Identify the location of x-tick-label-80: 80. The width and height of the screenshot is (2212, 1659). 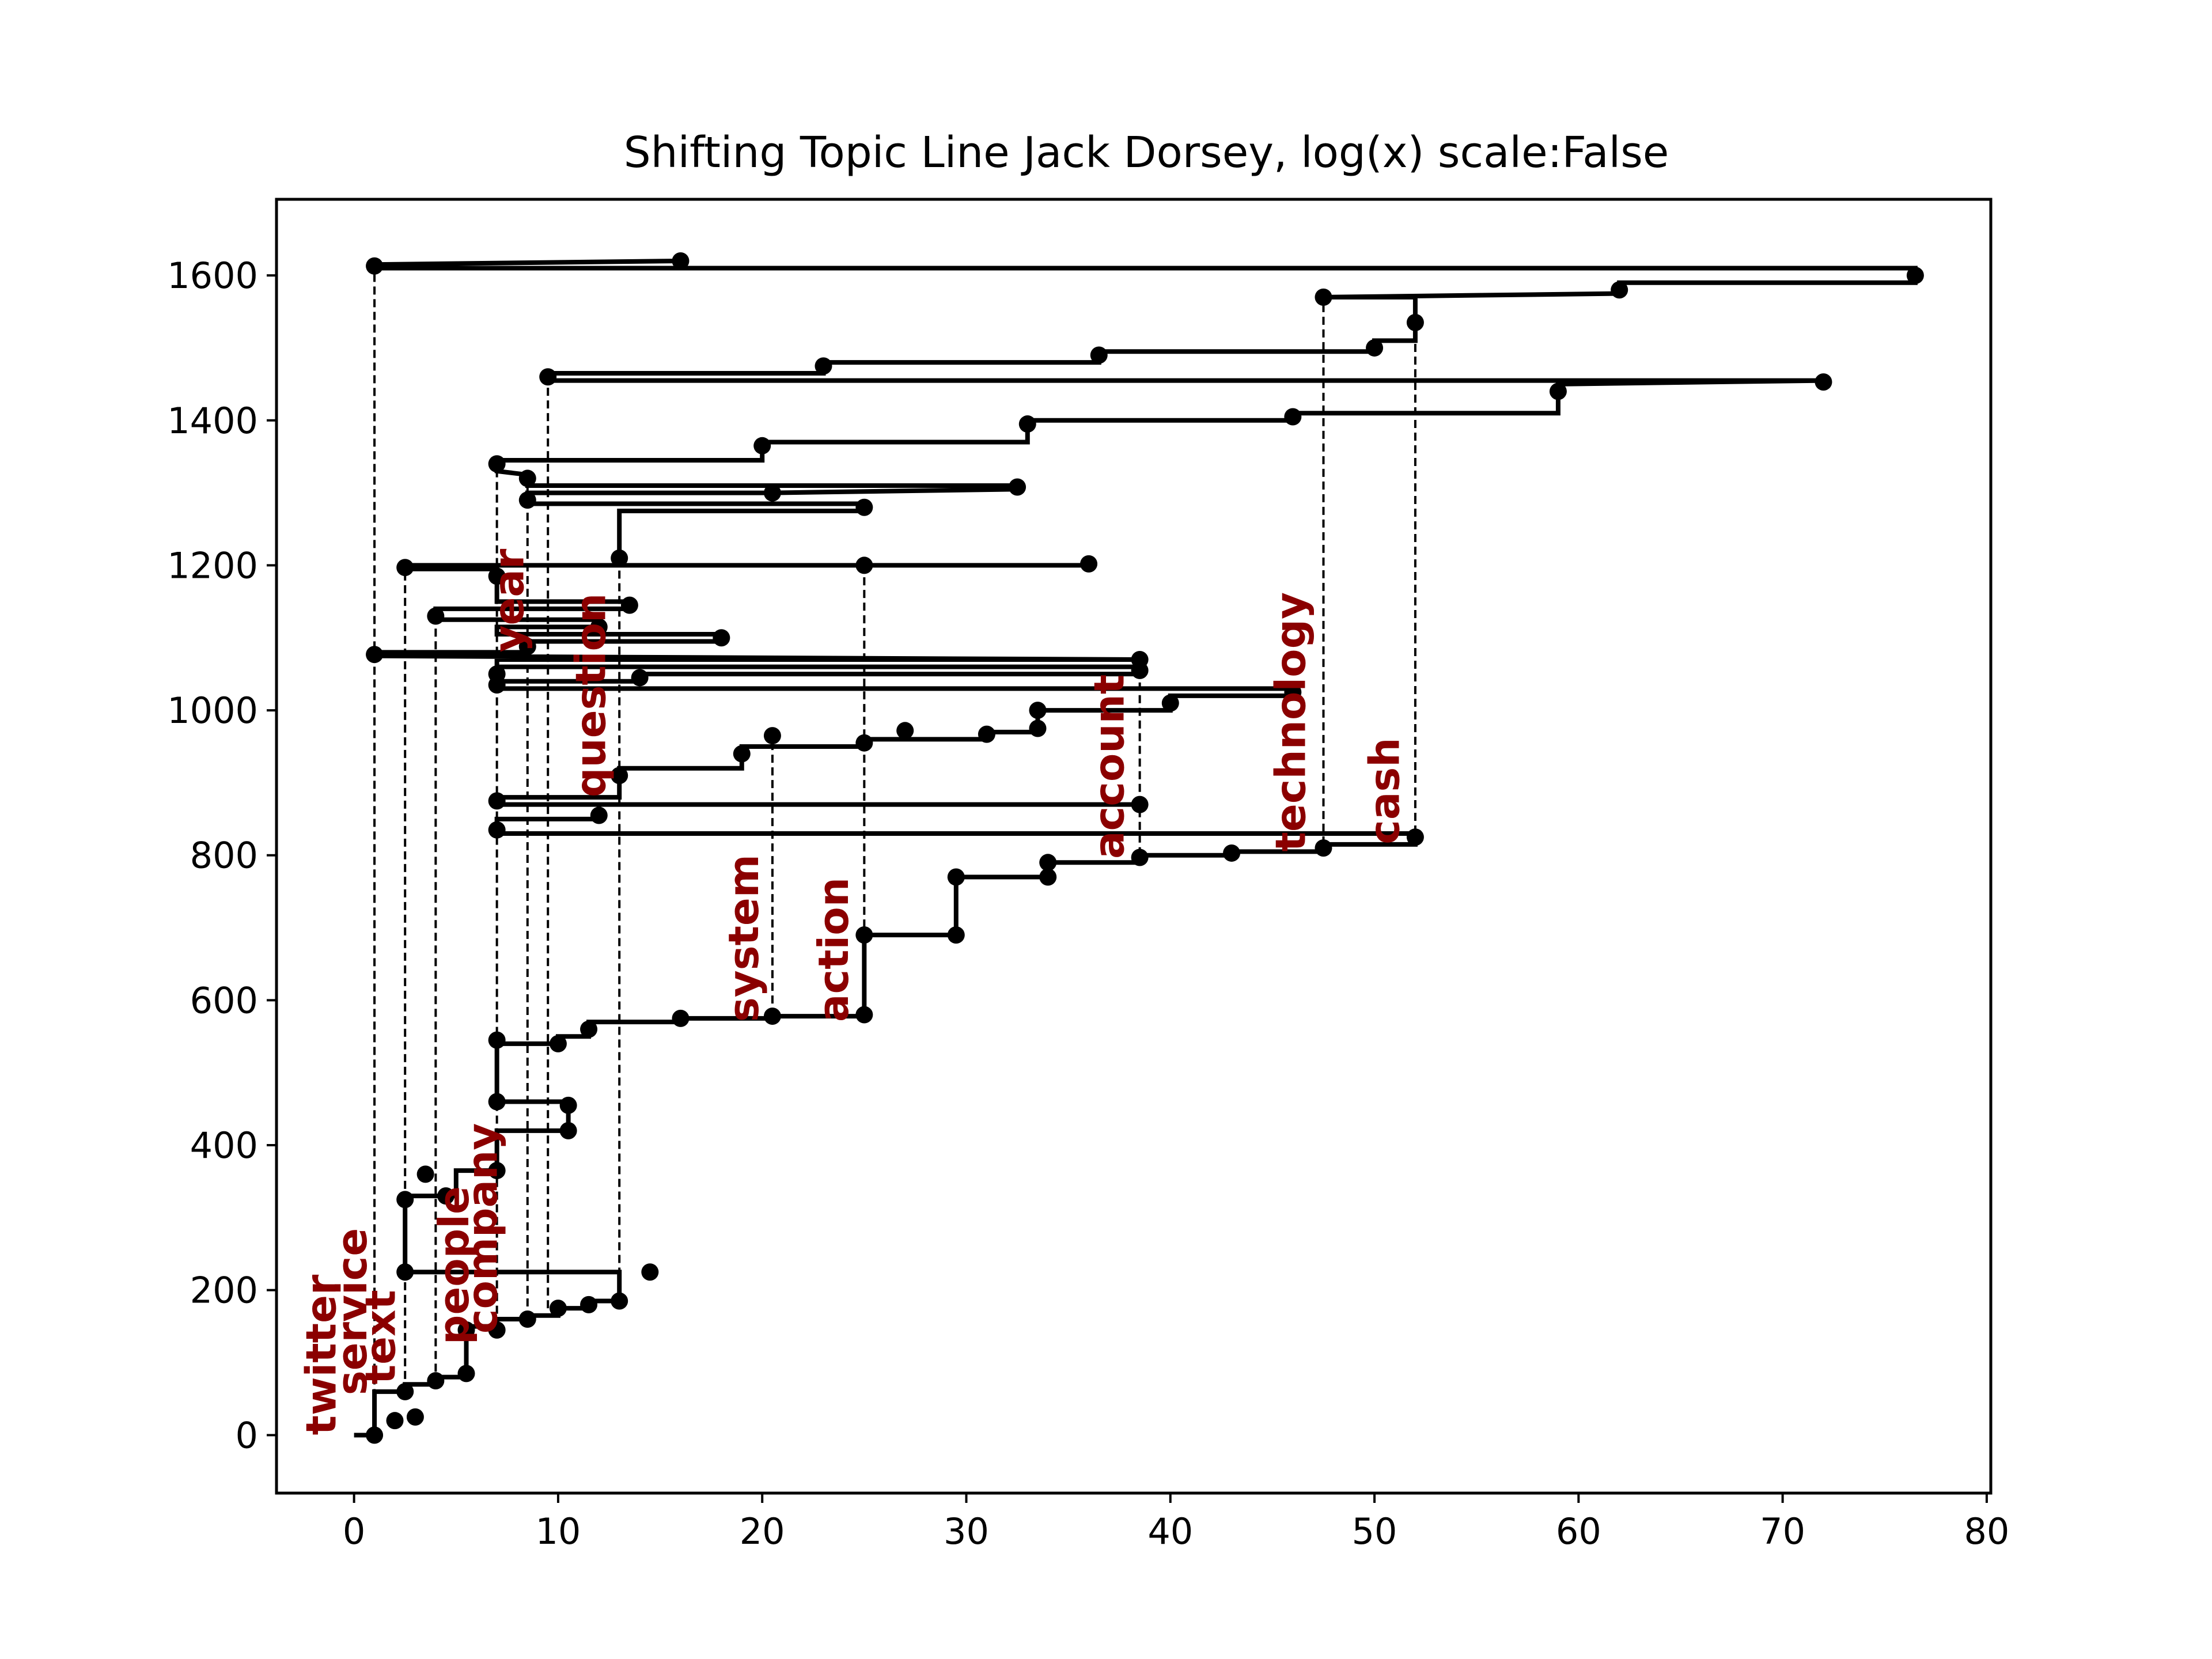
(1986, 1531).